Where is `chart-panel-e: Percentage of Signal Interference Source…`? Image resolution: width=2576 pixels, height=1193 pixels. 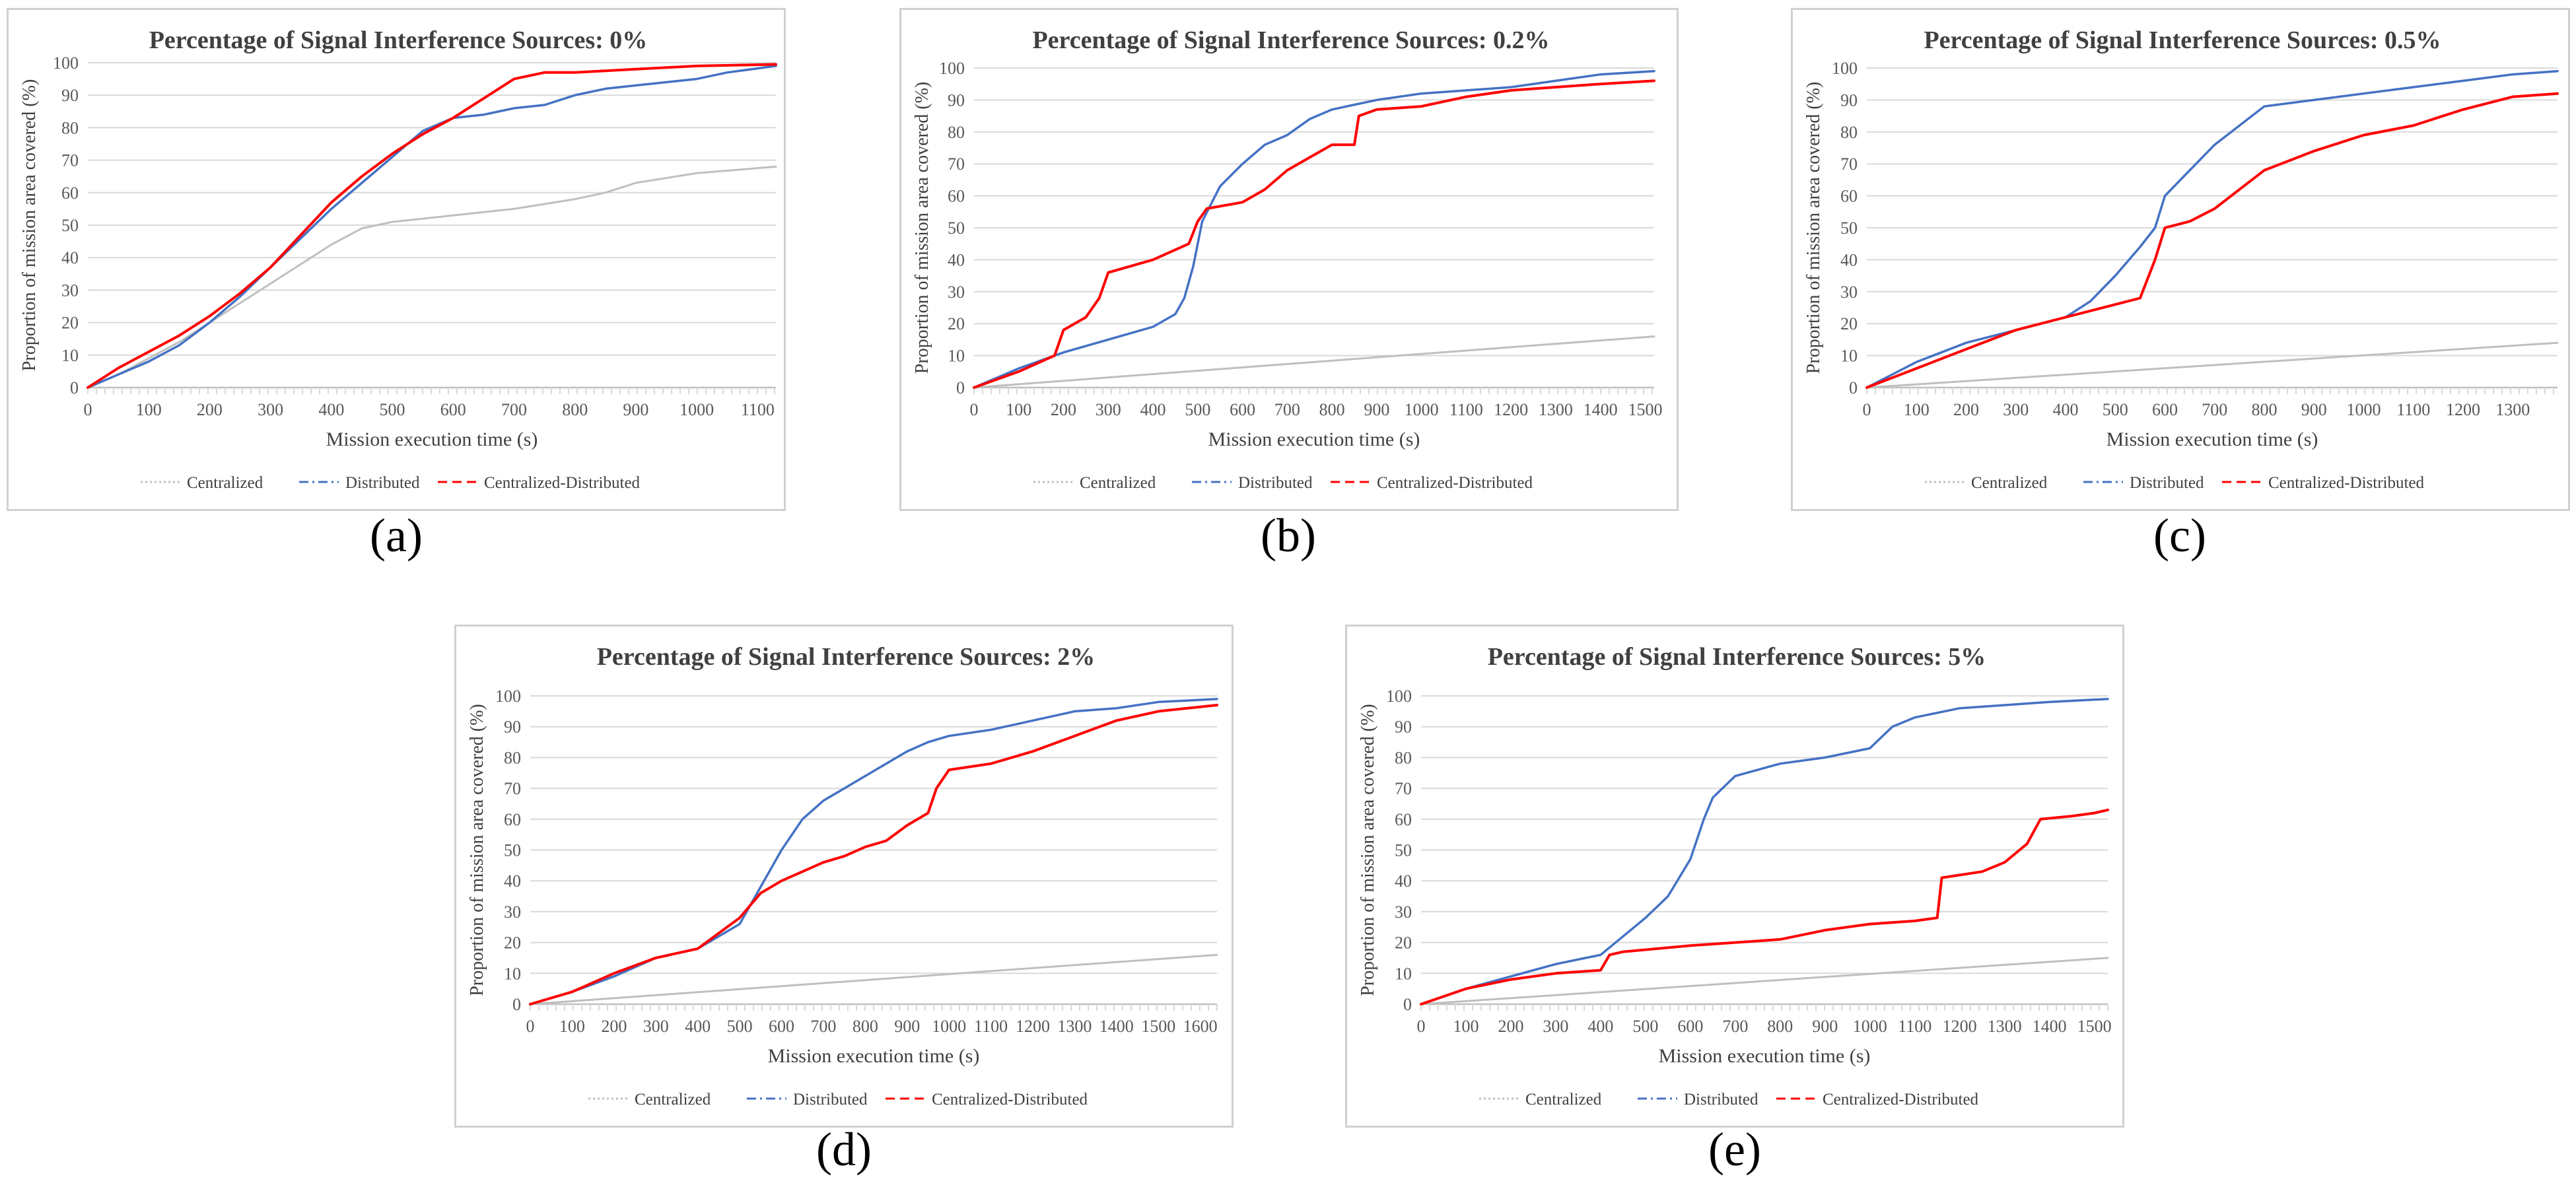
chart-panel-e: Percentage of Signal Interference Source… is located at coordinates (1735, 877).